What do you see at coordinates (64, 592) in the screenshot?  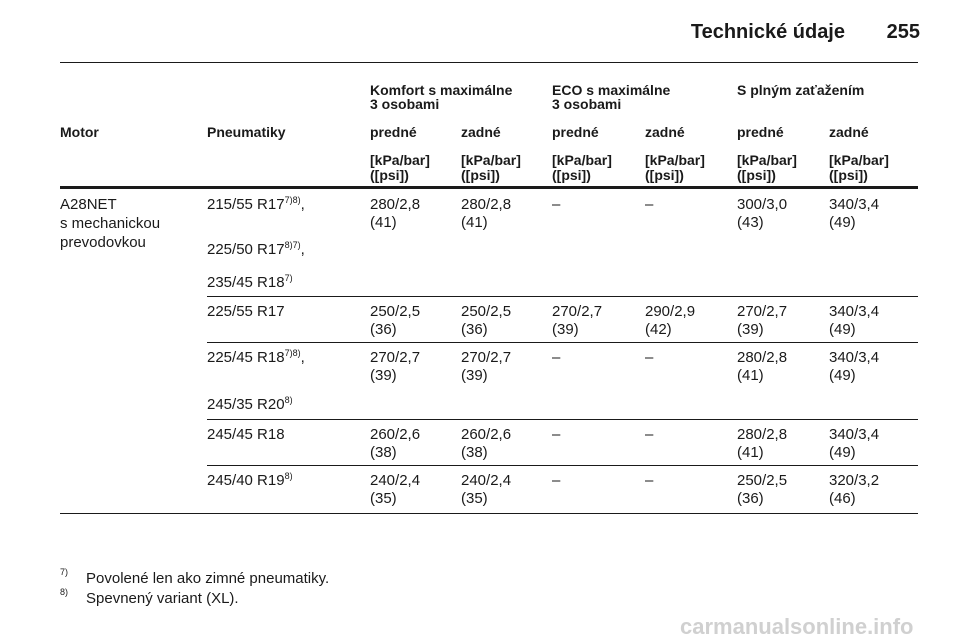 I see `footnote-mark: 8)` at bounding box center [64, 592].